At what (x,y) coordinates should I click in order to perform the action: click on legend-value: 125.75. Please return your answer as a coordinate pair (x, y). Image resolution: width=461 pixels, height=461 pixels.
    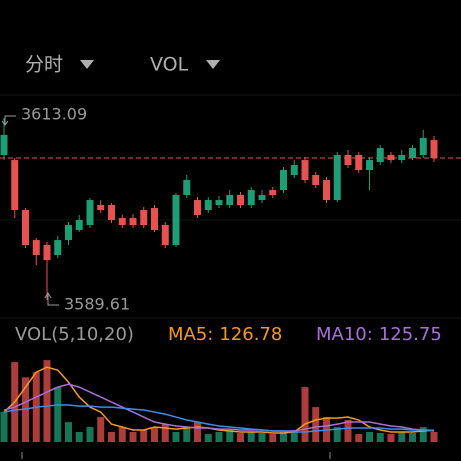
    Looking at the image, I should click on (410, 334).